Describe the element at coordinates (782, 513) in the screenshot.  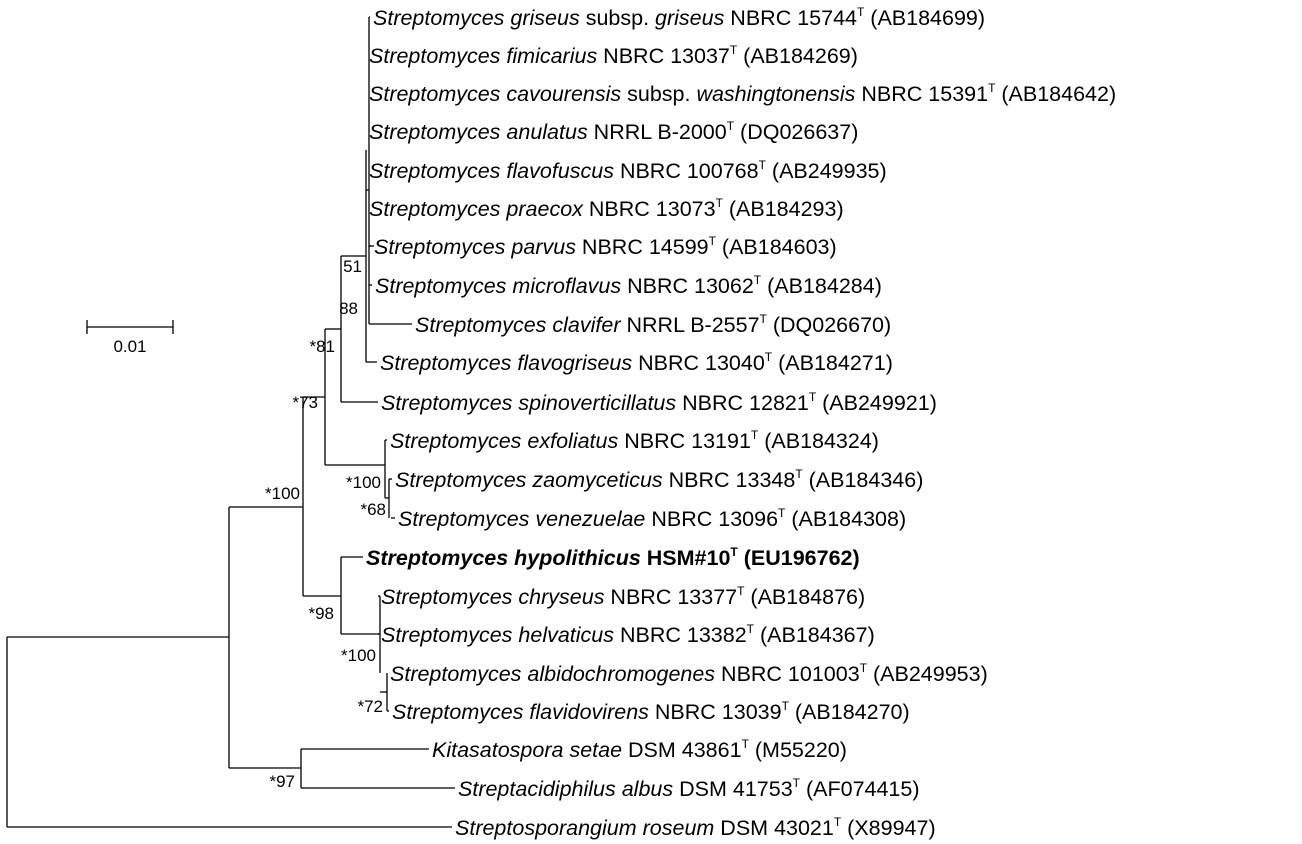
I see `taxon-venezuelae-type-mark: T` at that location.